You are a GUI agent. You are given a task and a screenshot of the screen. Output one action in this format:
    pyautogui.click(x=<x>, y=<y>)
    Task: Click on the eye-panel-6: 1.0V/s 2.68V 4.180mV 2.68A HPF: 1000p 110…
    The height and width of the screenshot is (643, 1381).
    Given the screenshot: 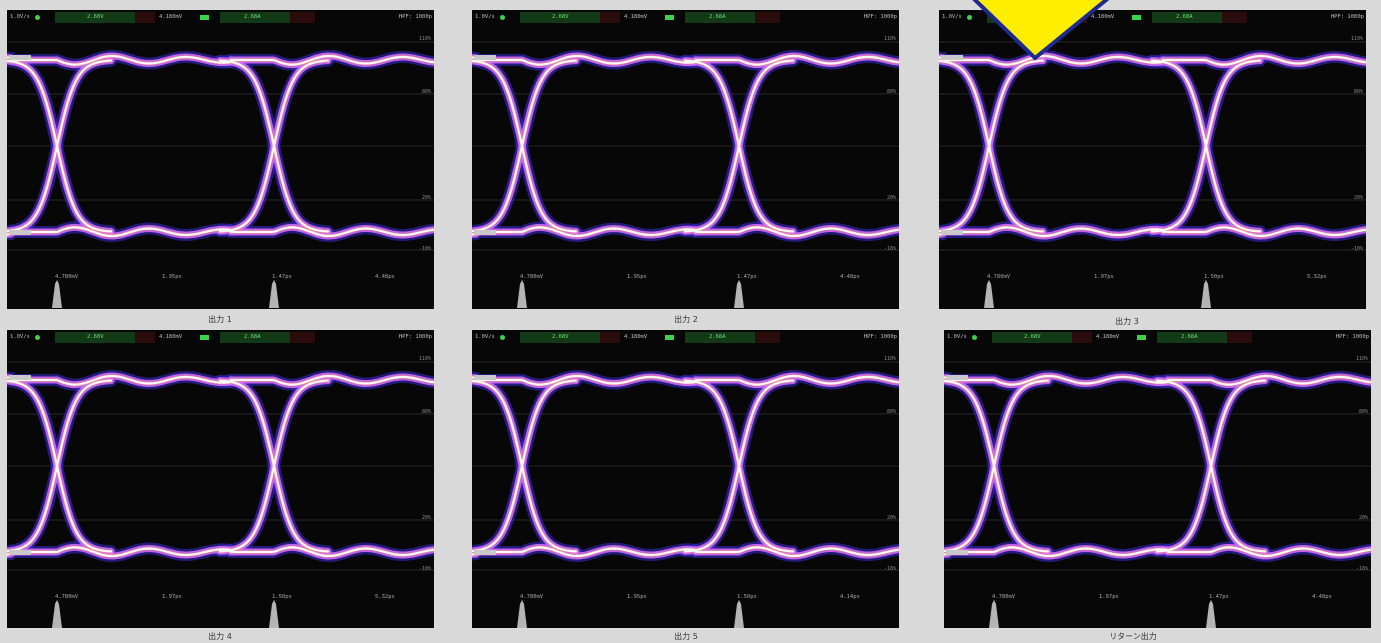 What is the action you would take?
    pyautogui.click(x=1157, y=479)
    